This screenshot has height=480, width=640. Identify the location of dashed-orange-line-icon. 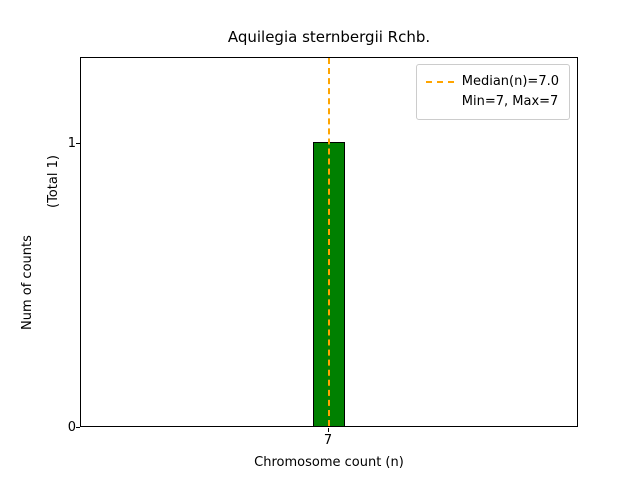
(439, 82).